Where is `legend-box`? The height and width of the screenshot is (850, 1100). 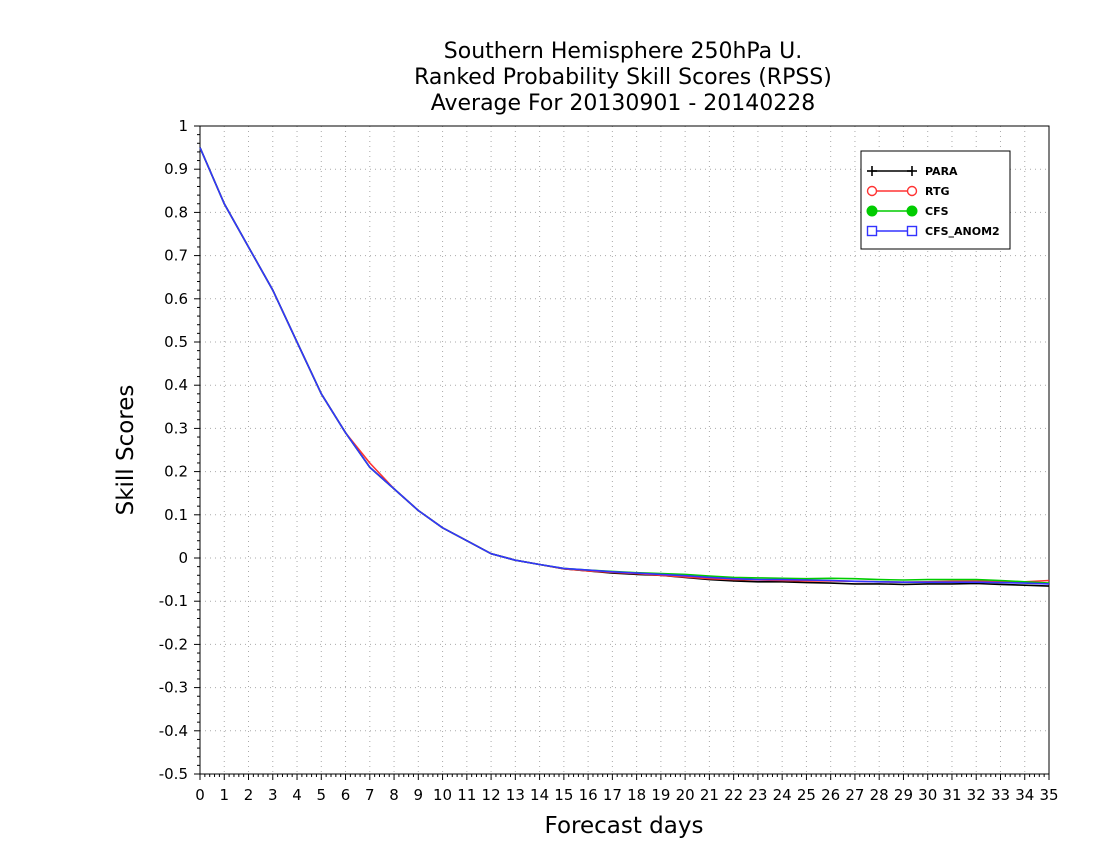 legend-box is located at coordinates (935, 200).